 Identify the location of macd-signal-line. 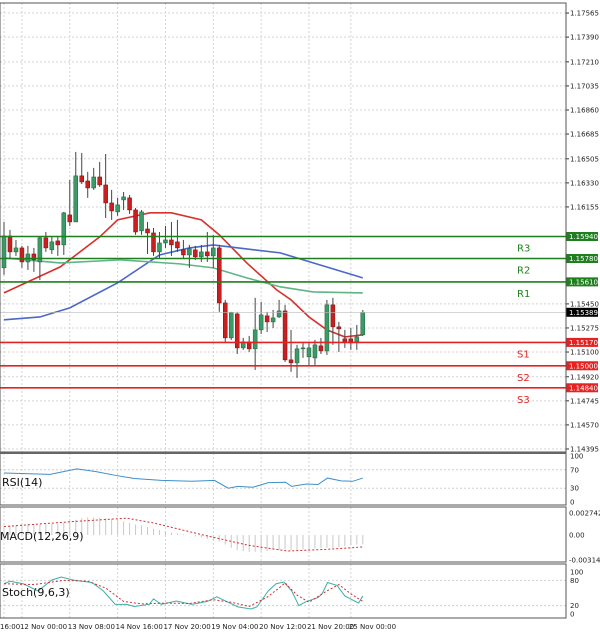
(183, 534).